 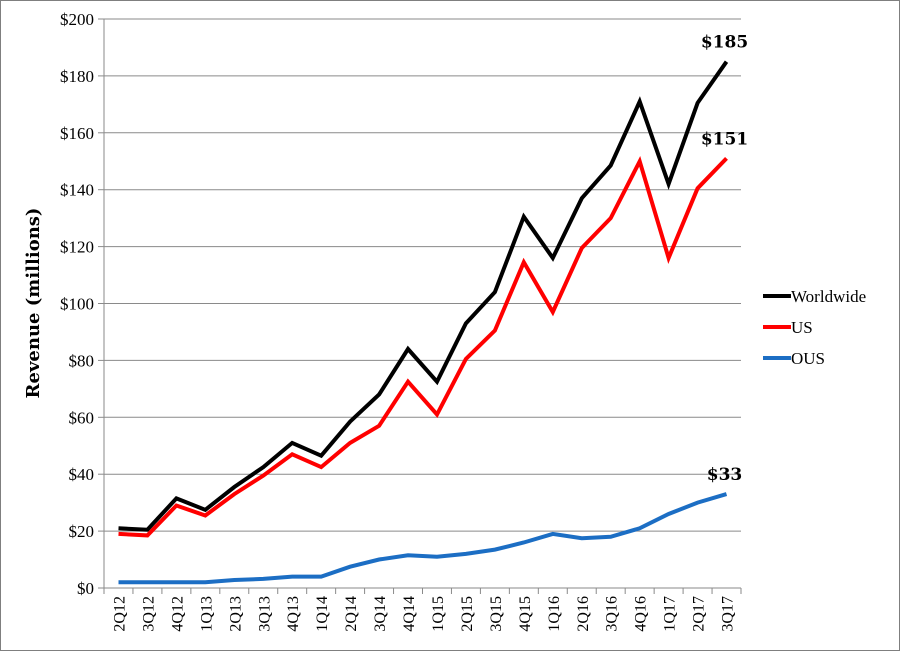 I want to click on x-tick-label: 4Q13, so click(x=293, y=614).